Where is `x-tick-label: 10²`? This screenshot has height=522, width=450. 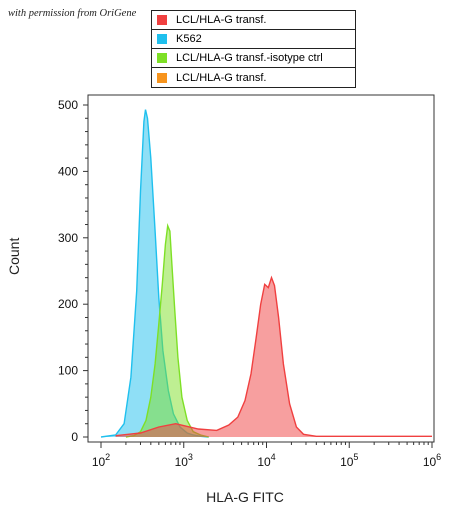 x-tick-label: 10² is located at coordinates (101, 460).